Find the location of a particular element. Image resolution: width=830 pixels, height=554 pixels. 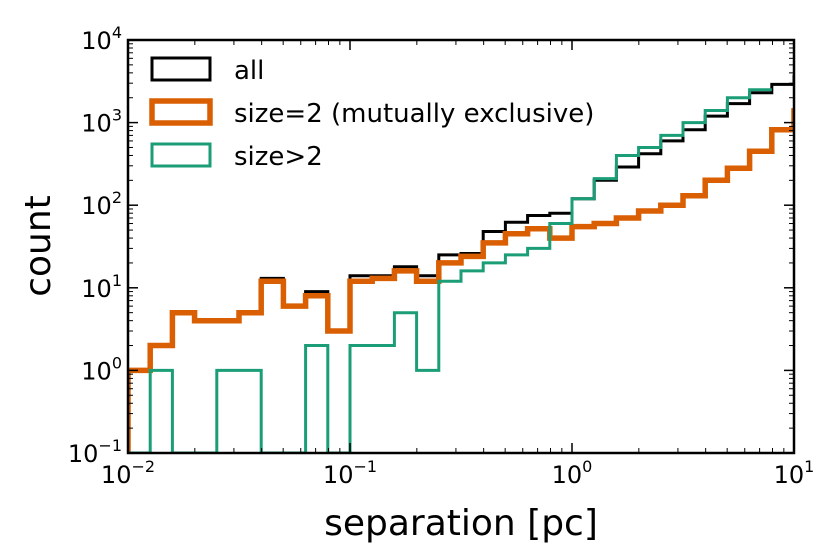

y-tick-label: 10⁴ is located at coordinates (101, 39).